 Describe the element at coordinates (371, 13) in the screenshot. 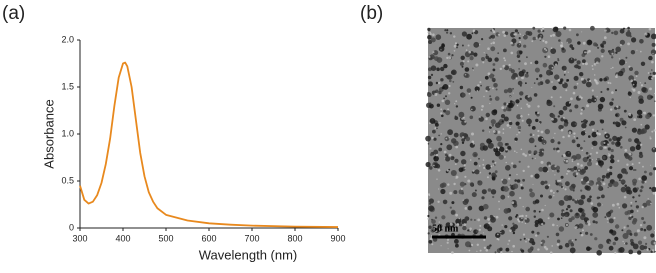

I see `panel-label: (b)` at that location.